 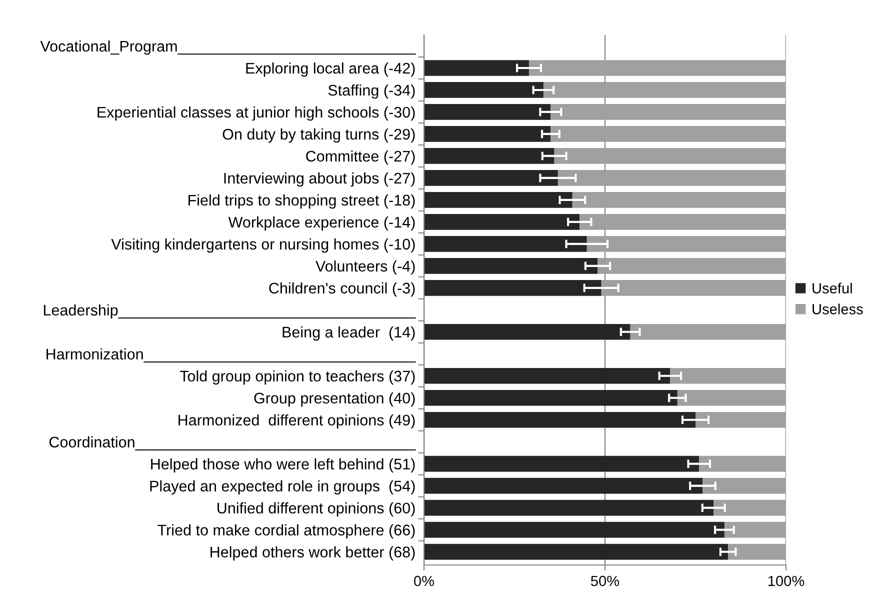 I want to click on y-tick-label: Unified different opinions (60), so click(x=316, y=509).